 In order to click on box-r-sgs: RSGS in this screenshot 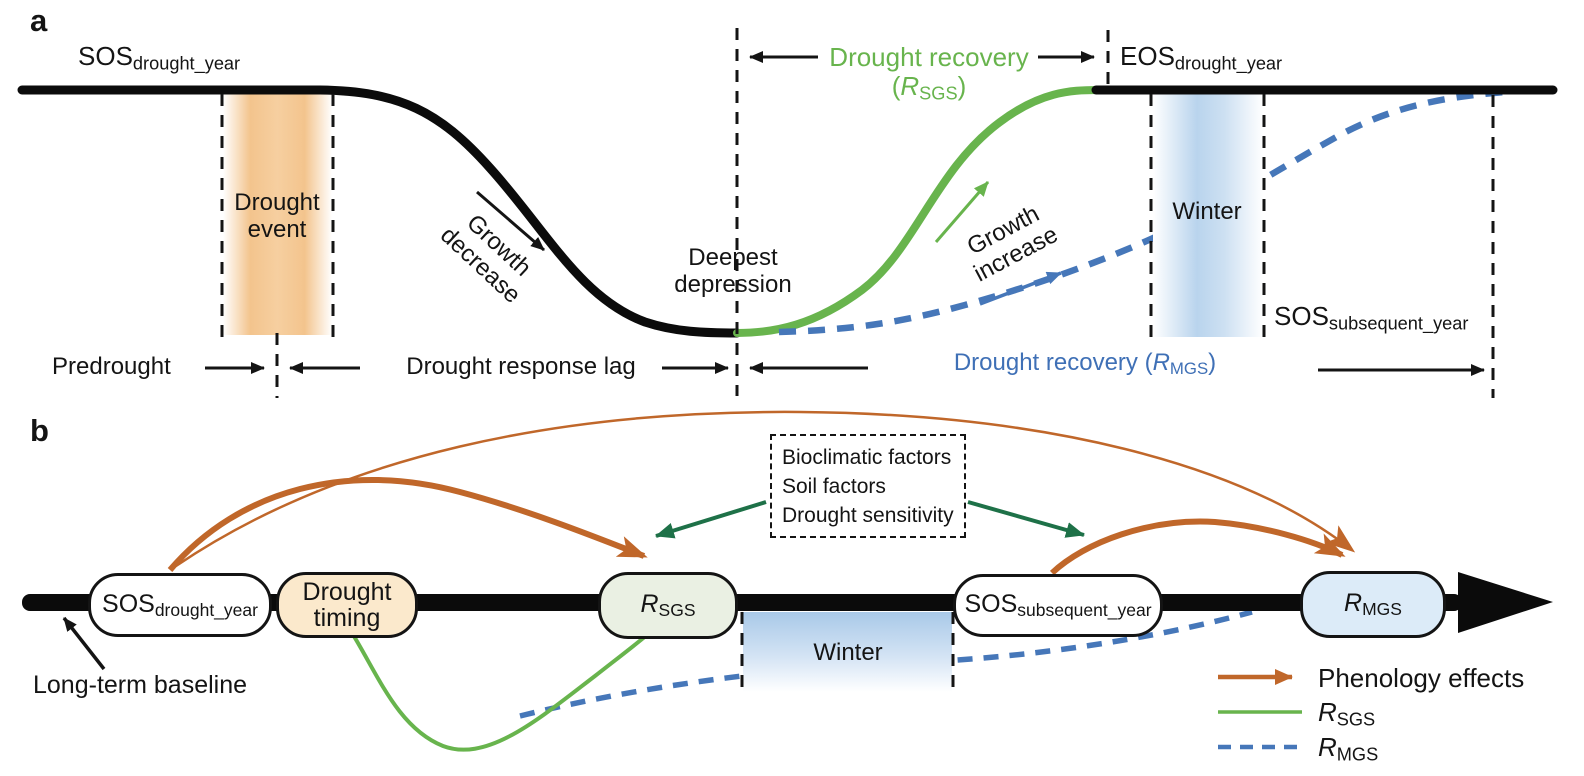, I will do `click(668, 605)`.